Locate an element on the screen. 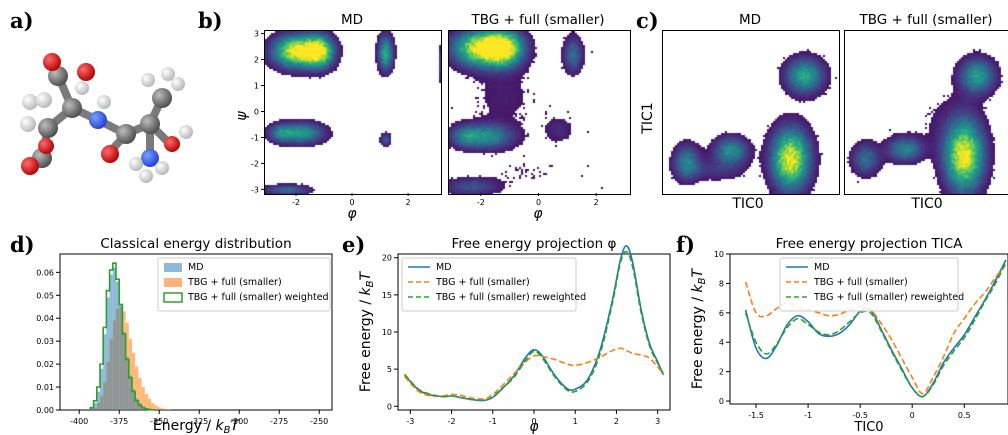  y-tick-label: 2 is located at coordinates (256, 60).